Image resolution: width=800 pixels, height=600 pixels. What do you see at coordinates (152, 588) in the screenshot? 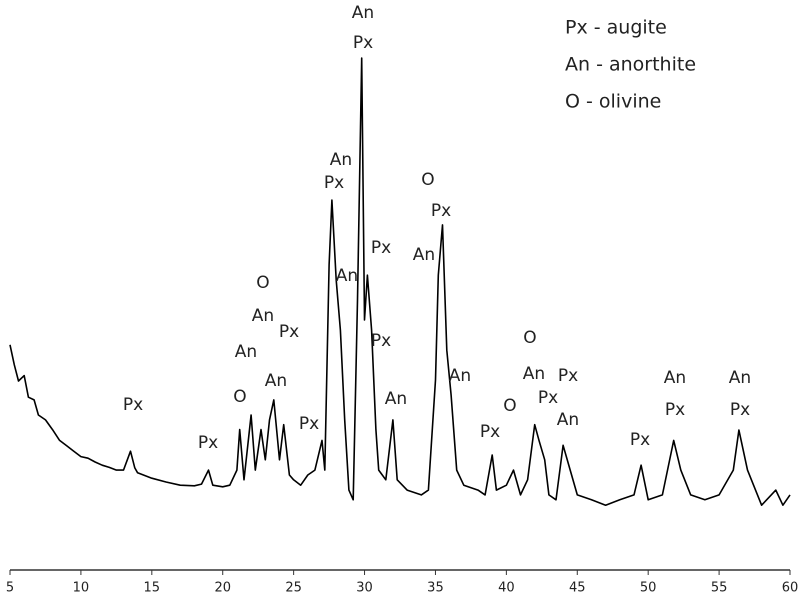
I see `x-tick-label: 15` at bounding box center [152, 588].